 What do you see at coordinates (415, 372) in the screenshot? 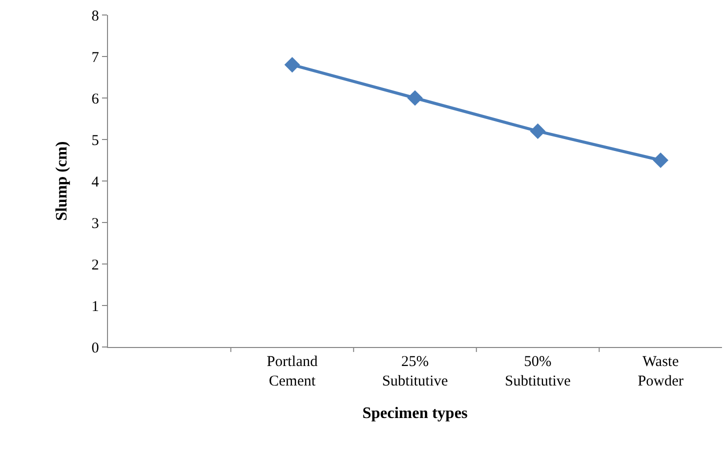
I see `x-tick-label: 25% Subtitutive` at bounding box center [415, 372].